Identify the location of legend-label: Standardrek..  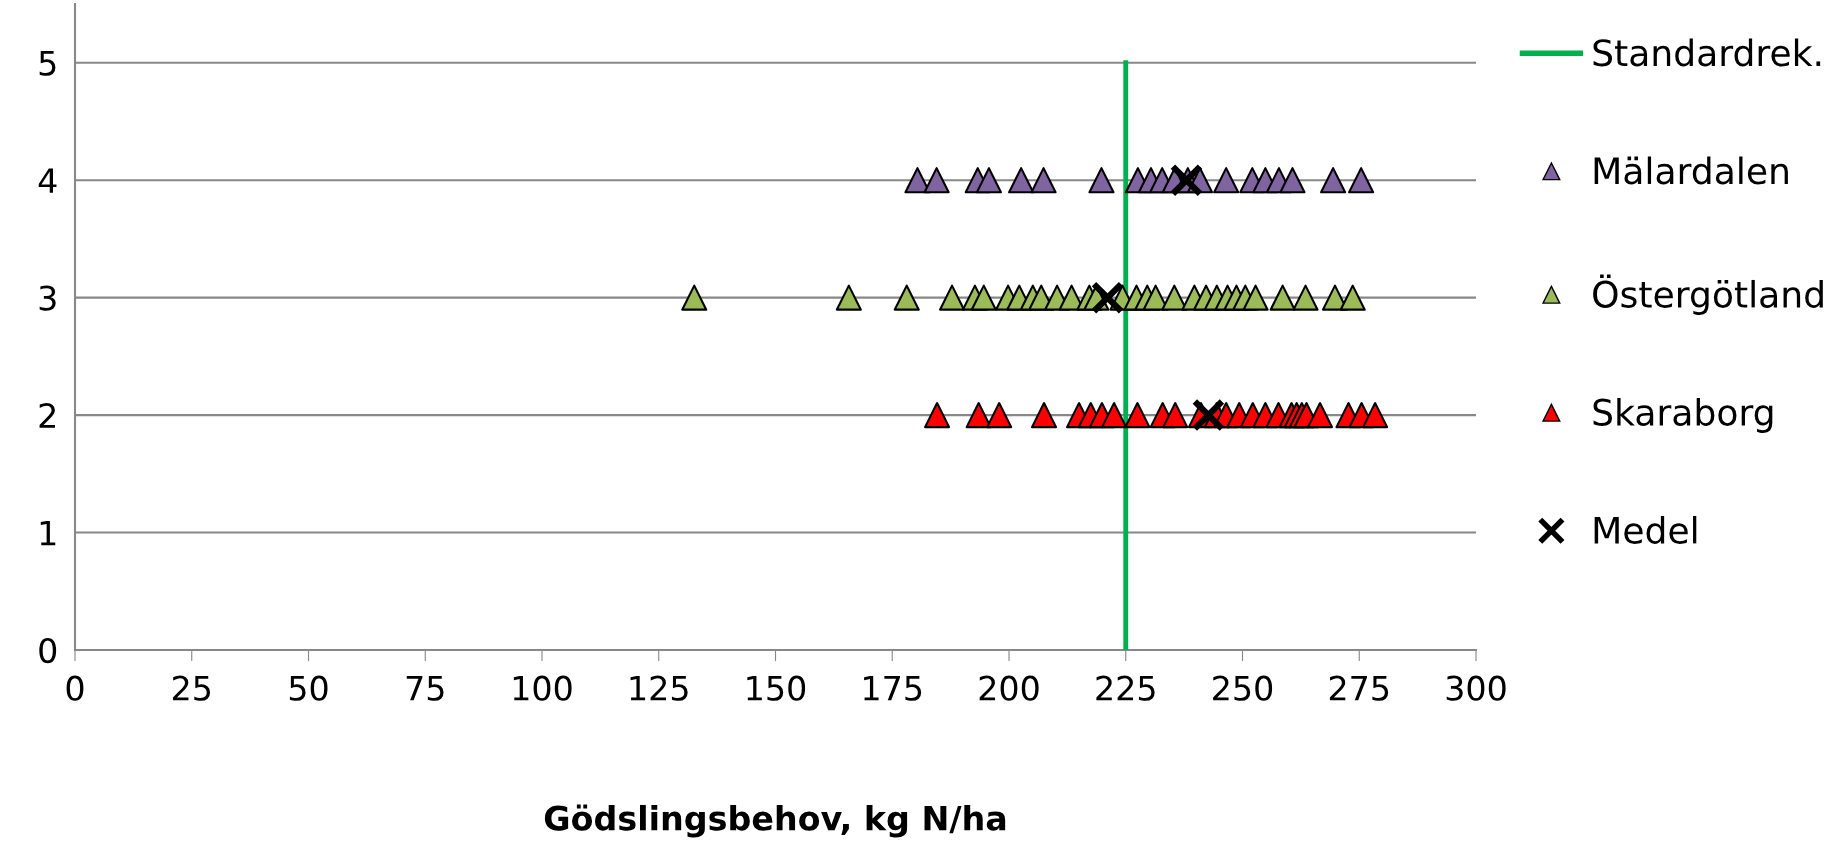
(1707, 52).